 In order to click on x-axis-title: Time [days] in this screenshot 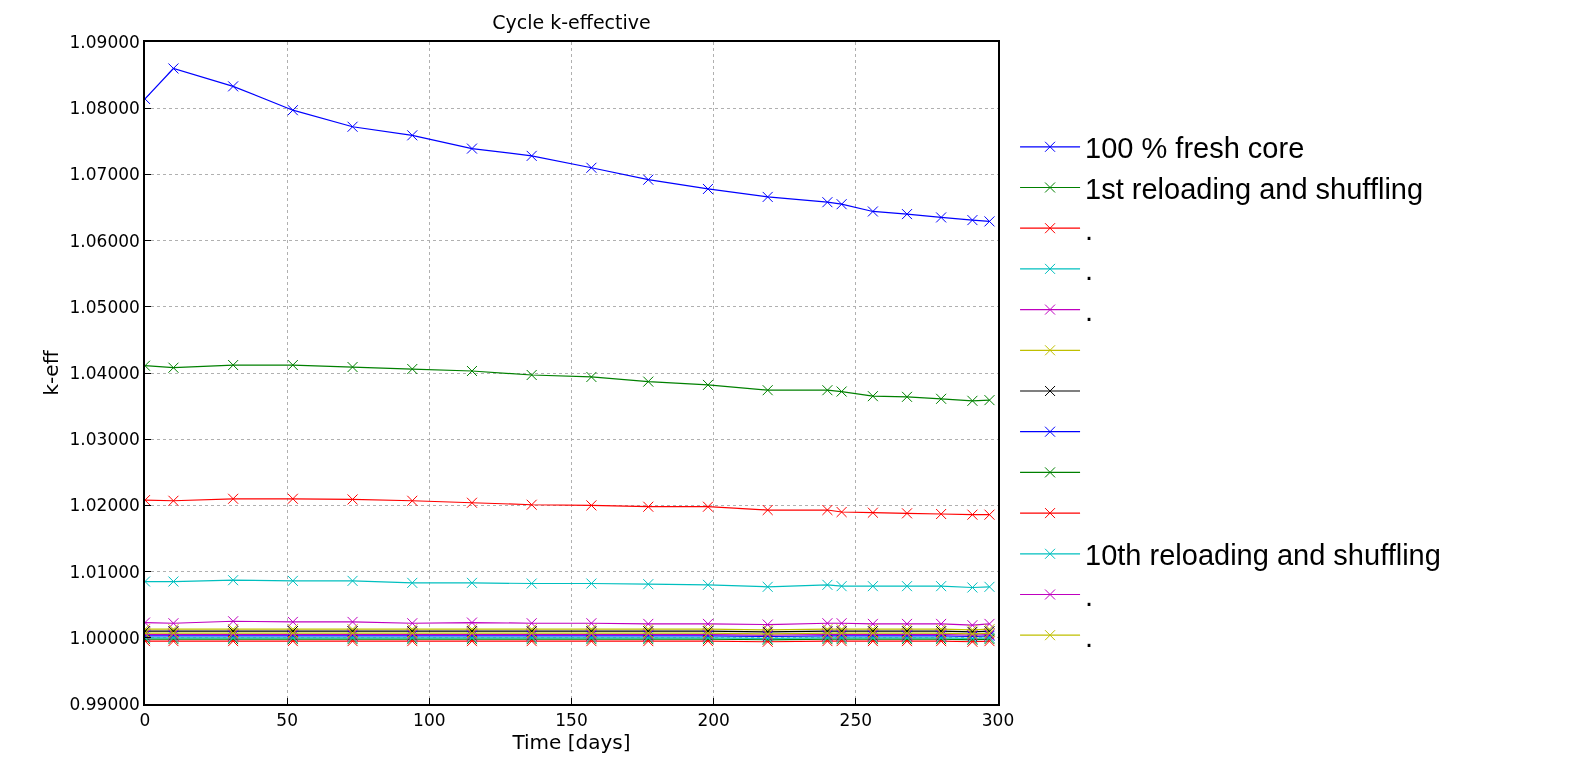, I will do `click(571, 742)`.